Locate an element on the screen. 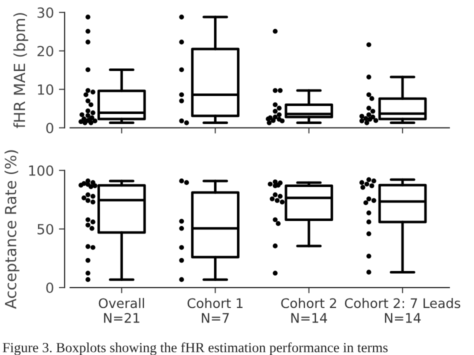  caption: Figure 3. Boxplots showing the fHR estimation performance in terms is located at coordinates (195, 348).